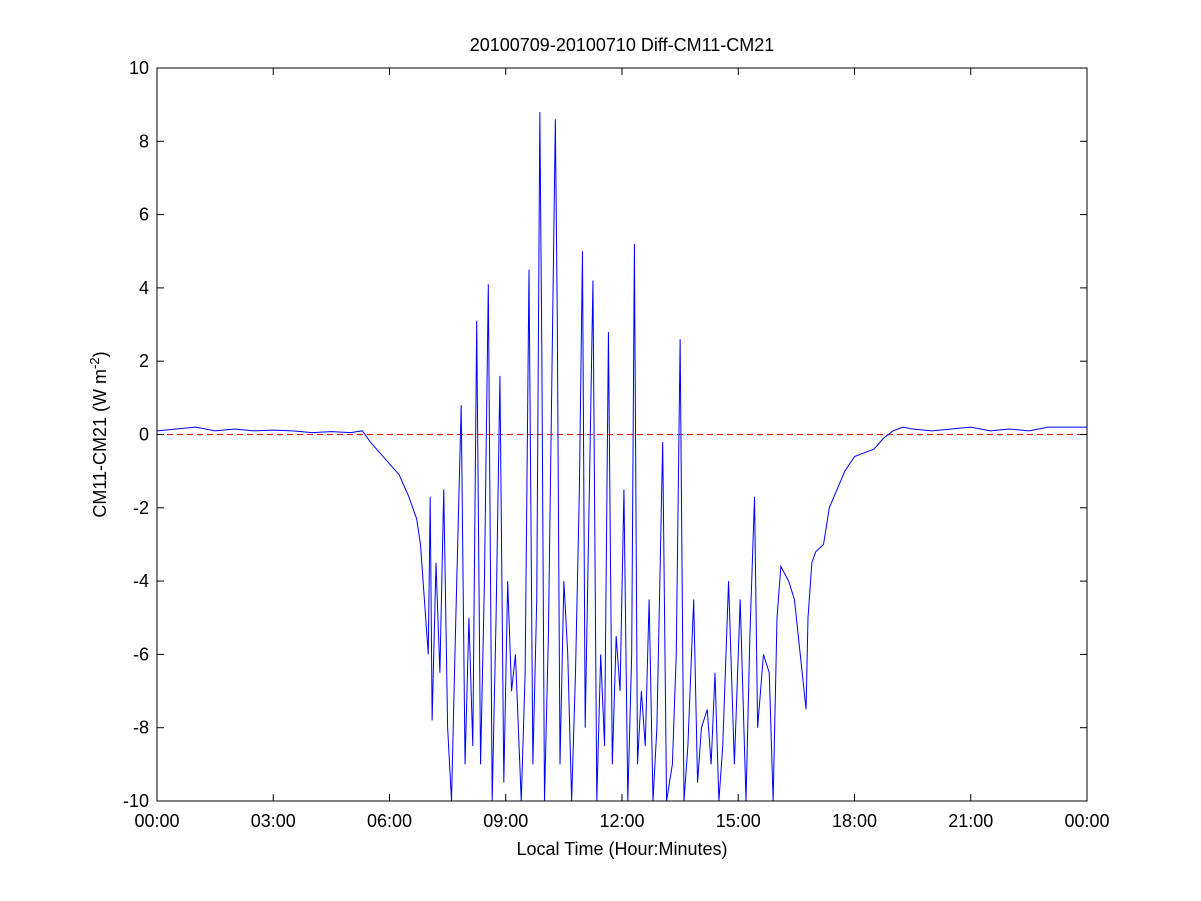 Image resolution: width=1201 pixels, height=901 pixels. What do you see at coordinates (94, 363) in the screenshot?
I see `y-axis-label-superscript: -2` at bounding box center [94, 363].